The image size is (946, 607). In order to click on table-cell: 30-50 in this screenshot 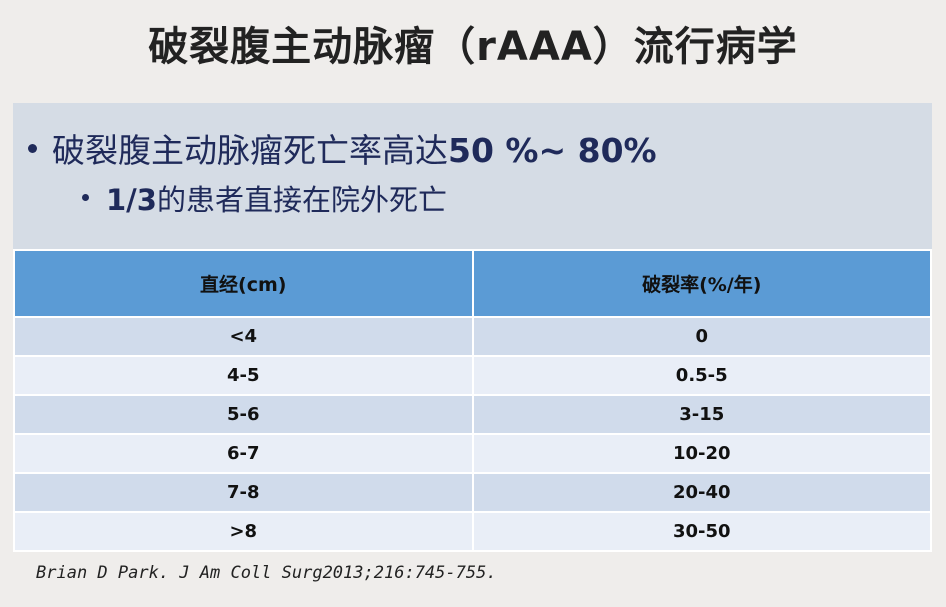, I will do `click(701, 531)`.